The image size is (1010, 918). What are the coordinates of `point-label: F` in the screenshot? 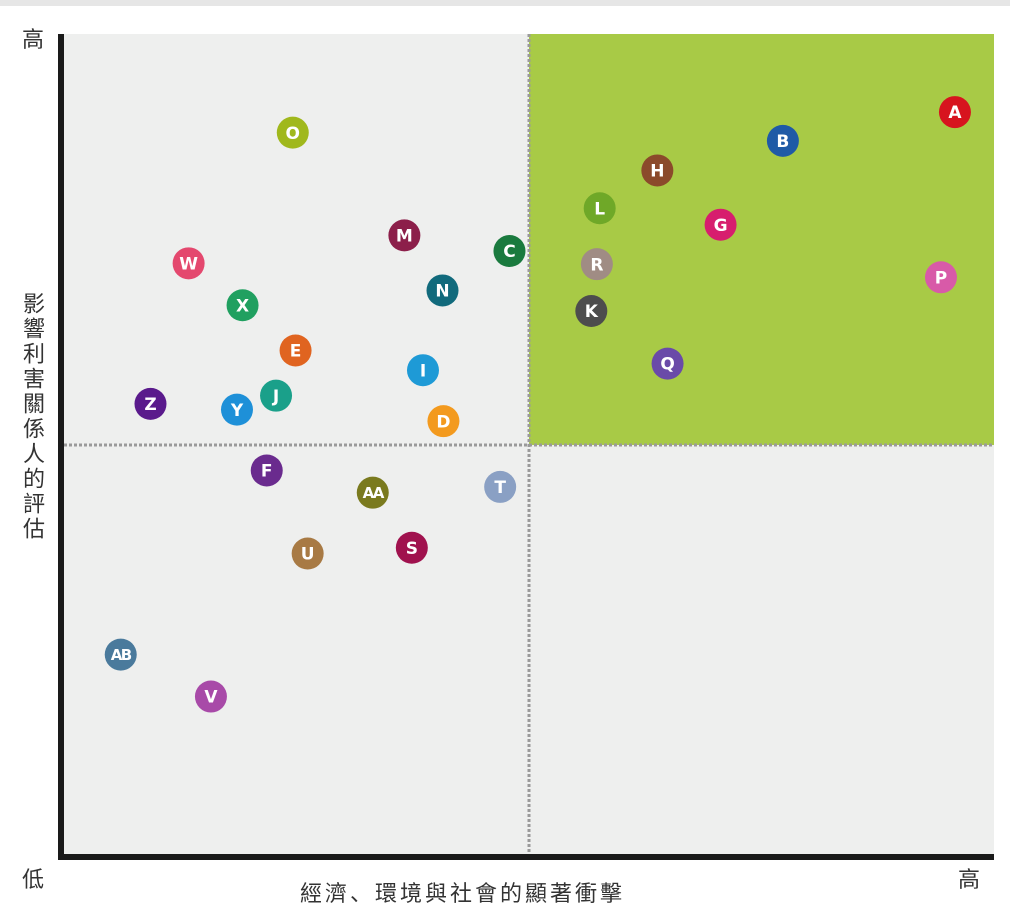 It's located at (267, 472).